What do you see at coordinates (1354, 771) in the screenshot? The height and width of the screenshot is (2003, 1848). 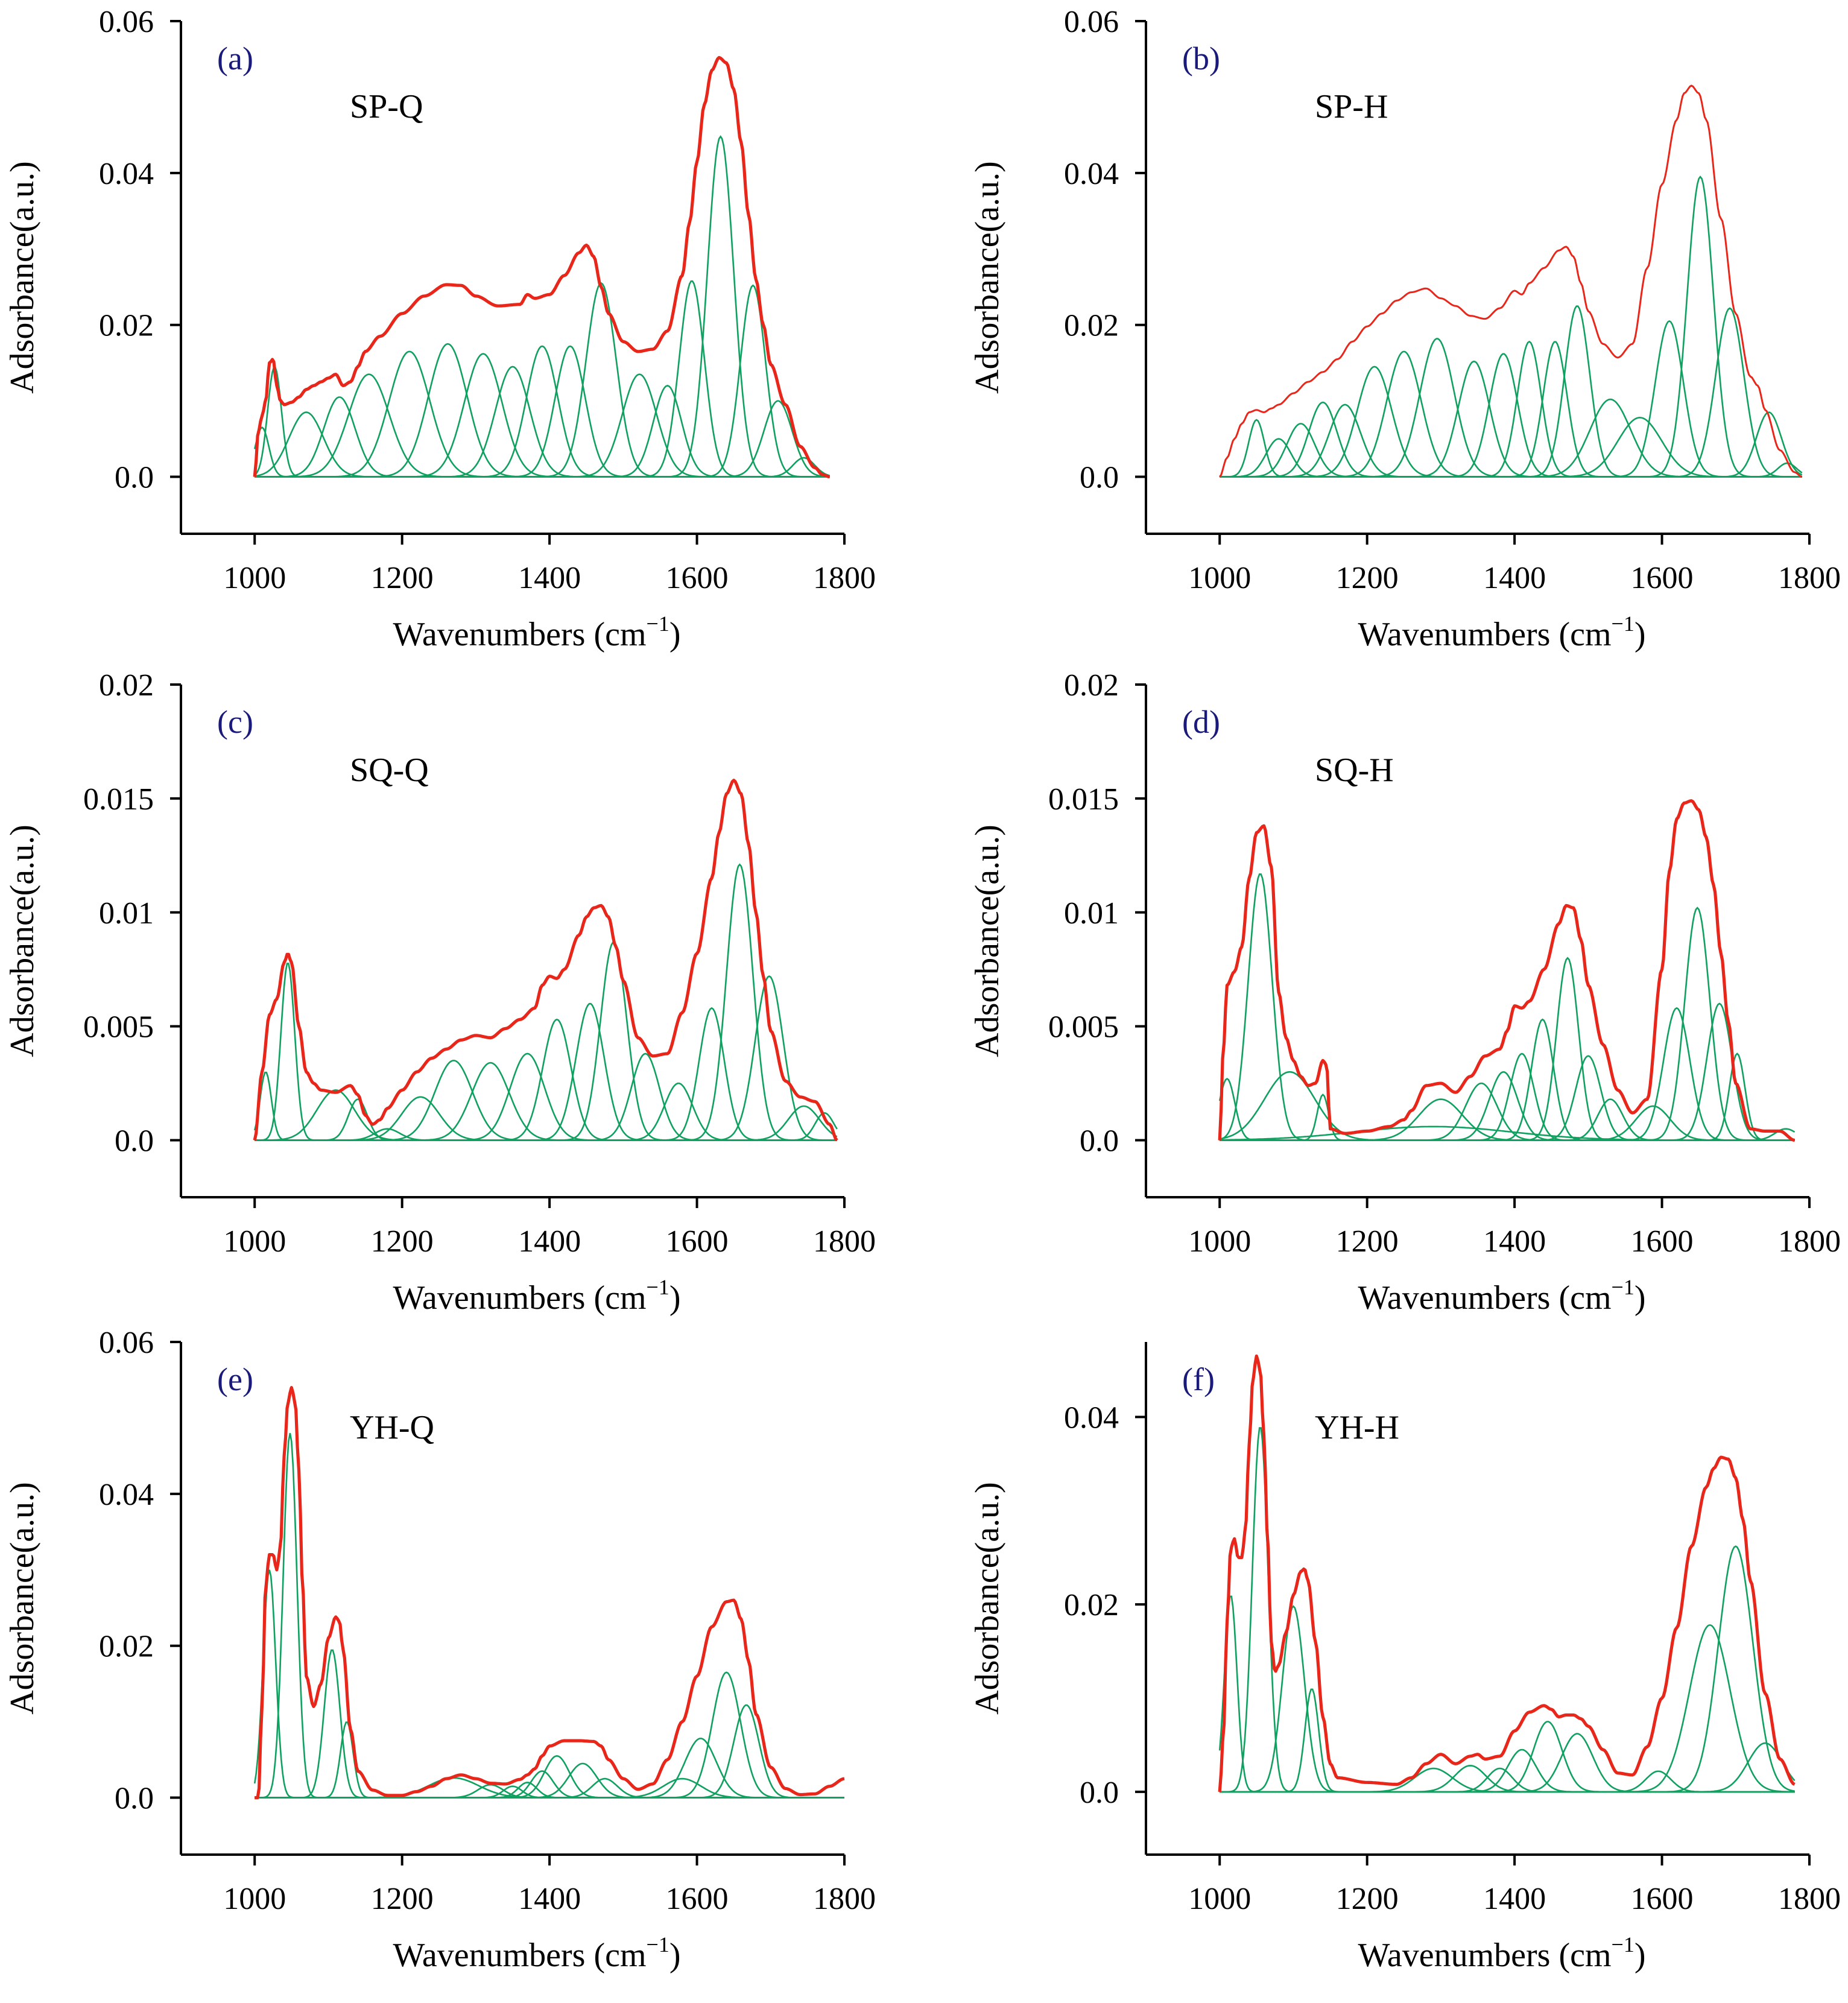 I see `sample-name: SQ-H` at bounding box center [1354, 771].